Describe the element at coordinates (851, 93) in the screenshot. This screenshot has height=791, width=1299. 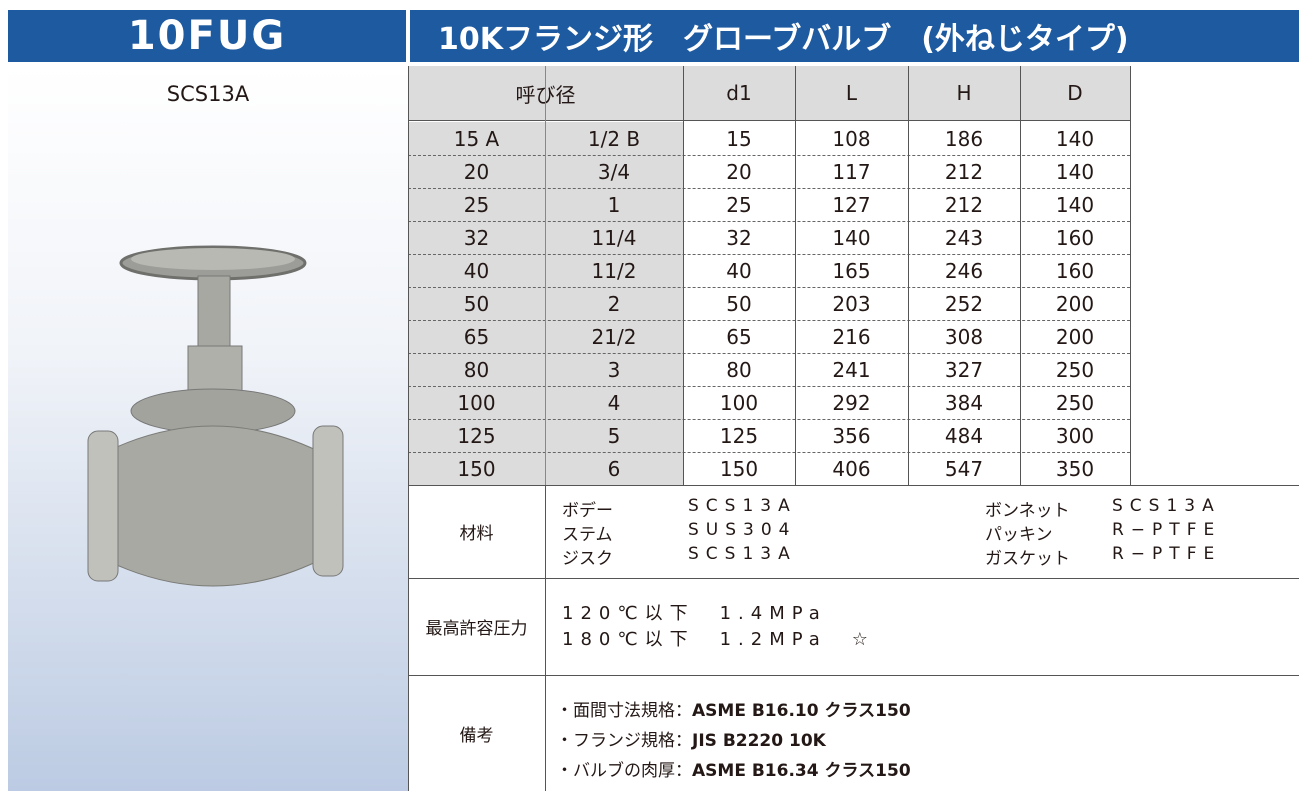
I see `column-header: L` at that location.